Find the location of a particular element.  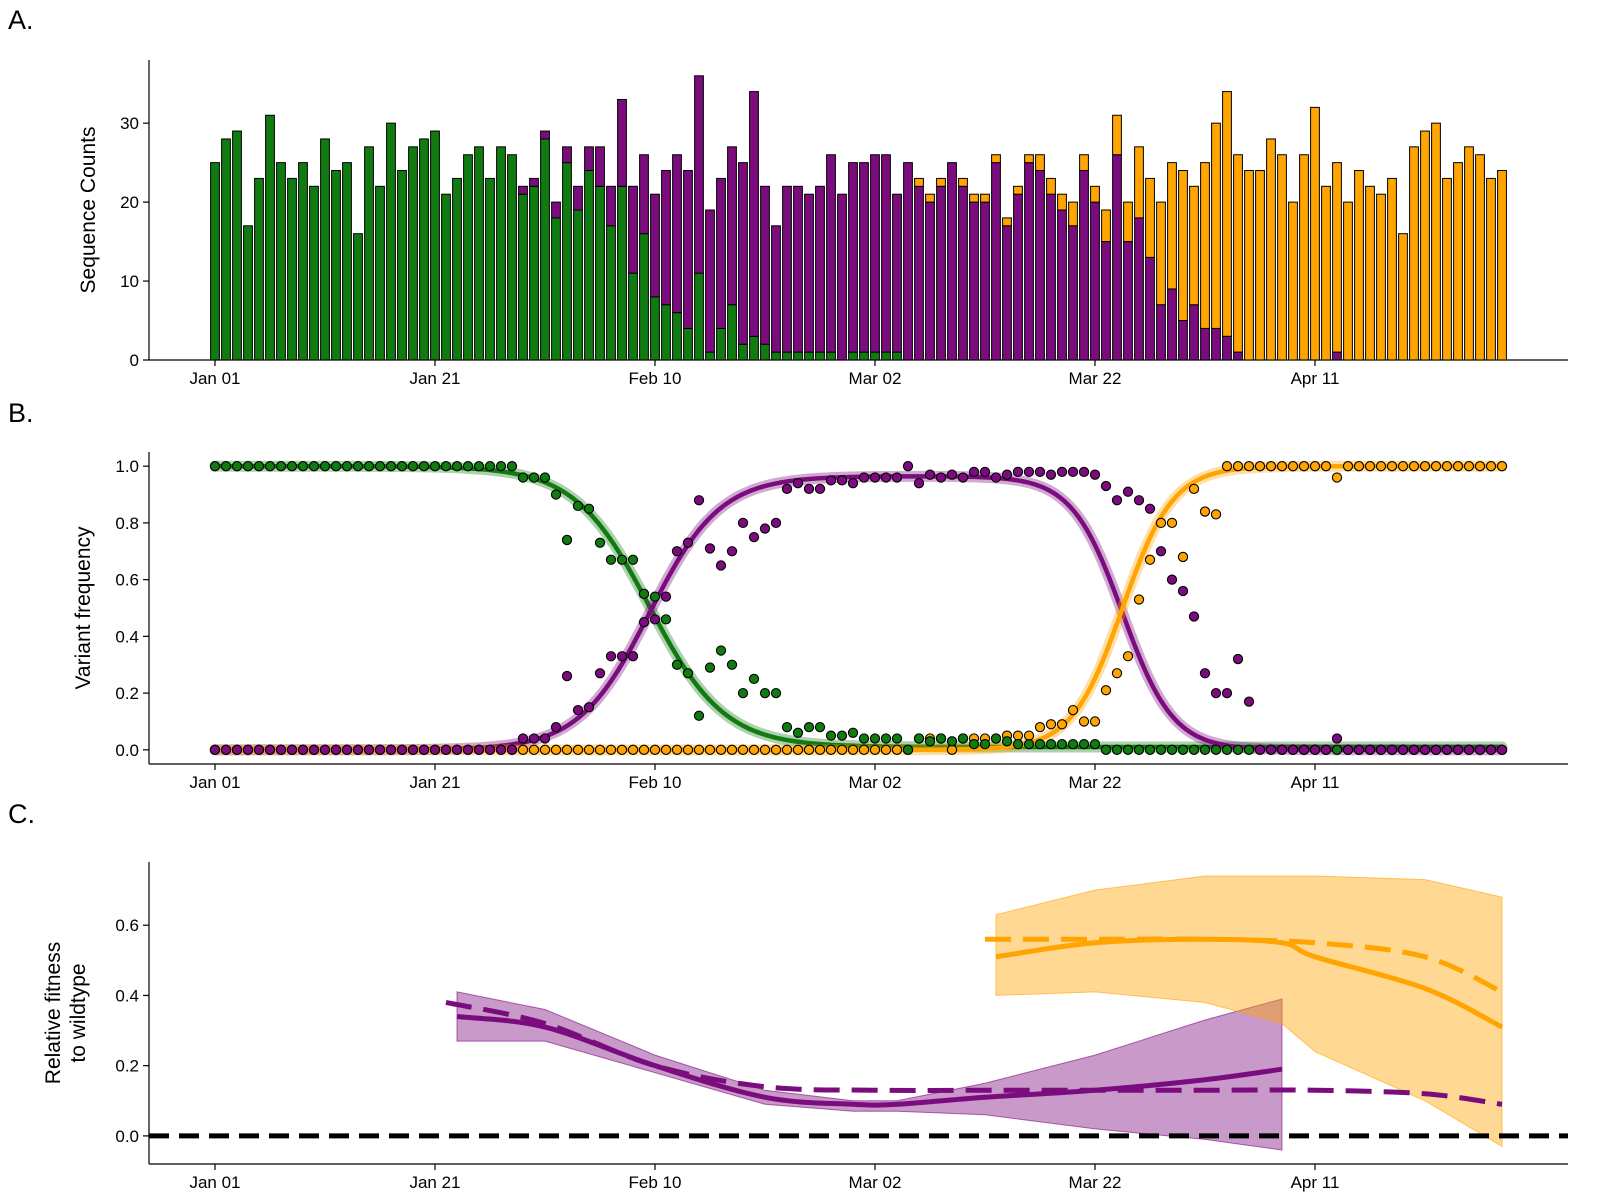

x-tick-label: Jan 21 is located at coordinates (434, 782).